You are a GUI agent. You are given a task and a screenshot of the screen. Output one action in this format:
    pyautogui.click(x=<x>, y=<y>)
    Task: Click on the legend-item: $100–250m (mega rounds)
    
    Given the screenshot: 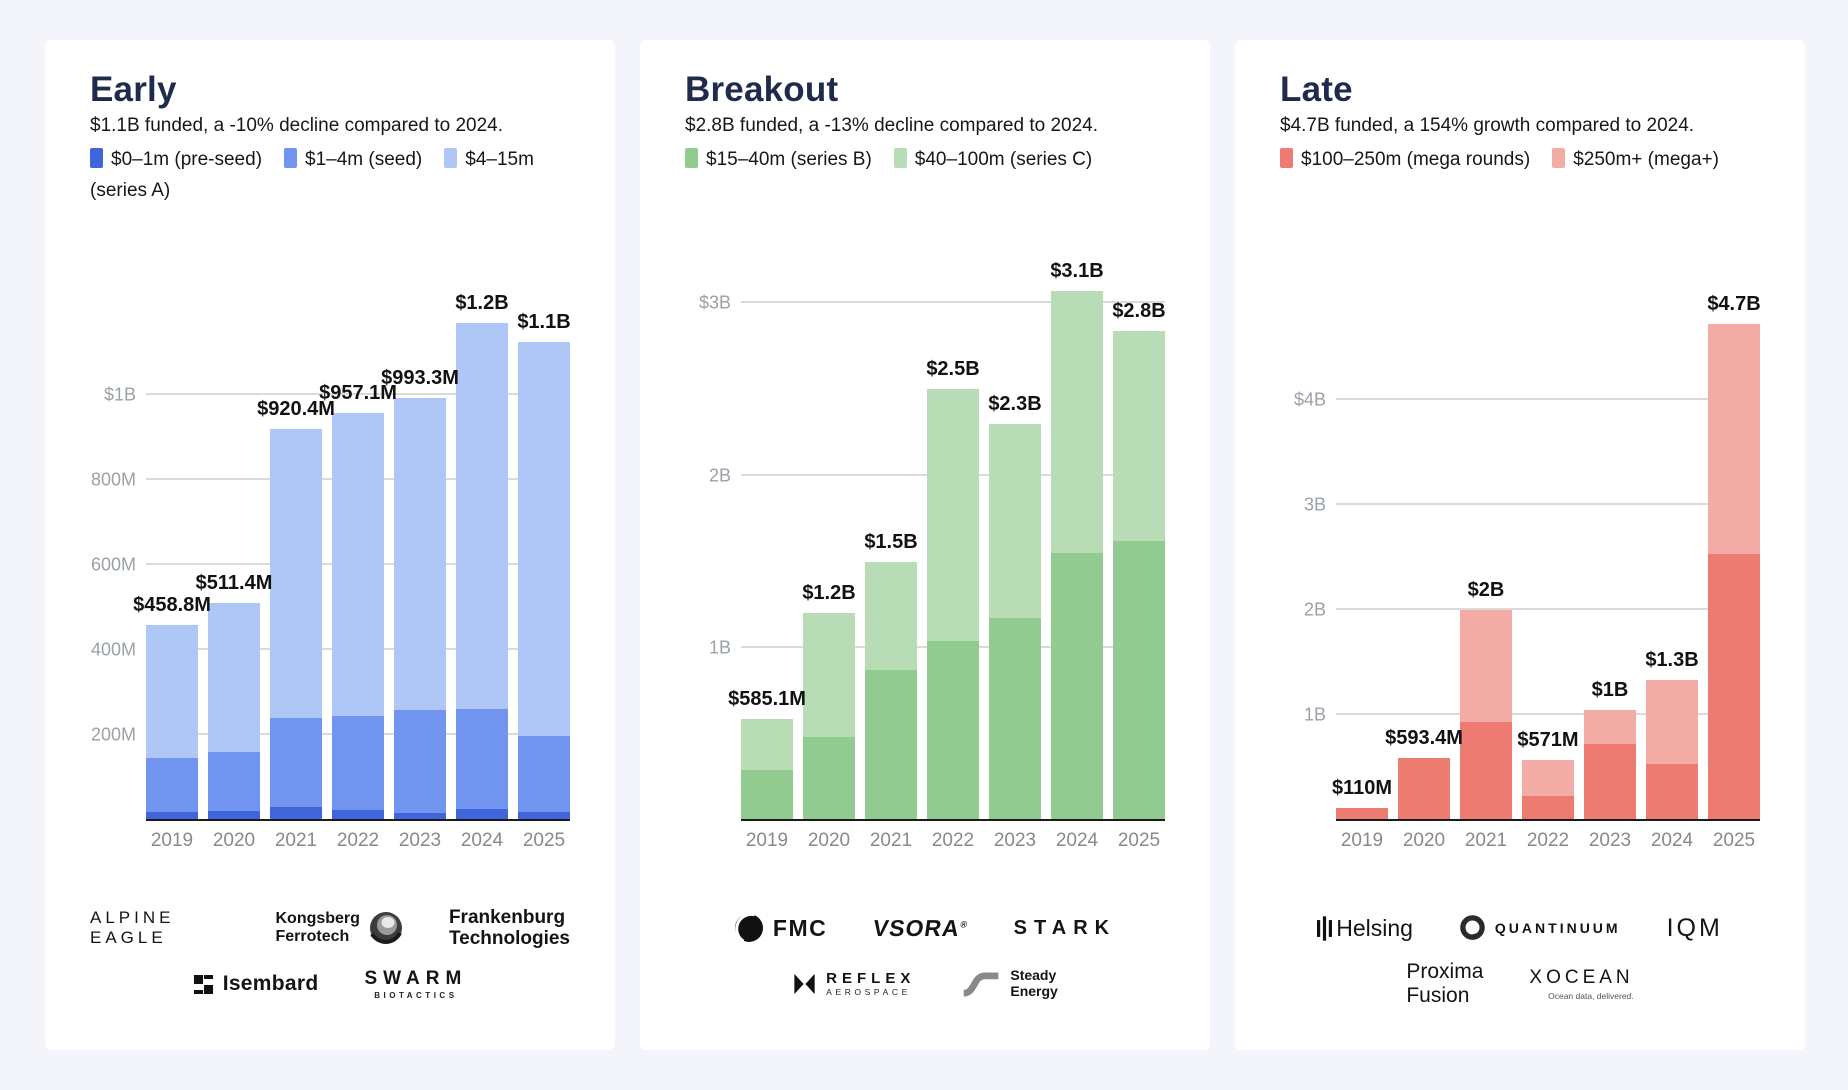 What is the action you would take?
    pyautogui.click(x=1405, y=159)
    